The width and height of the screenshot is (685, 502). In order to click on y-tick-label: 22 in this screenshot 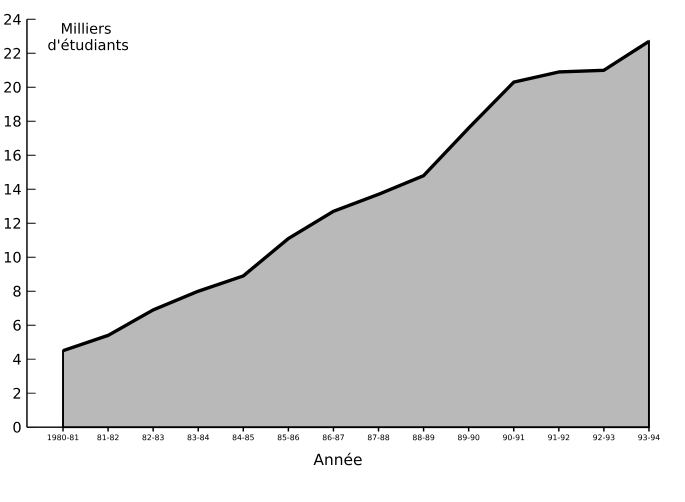, I will do `click(12, 53)`.